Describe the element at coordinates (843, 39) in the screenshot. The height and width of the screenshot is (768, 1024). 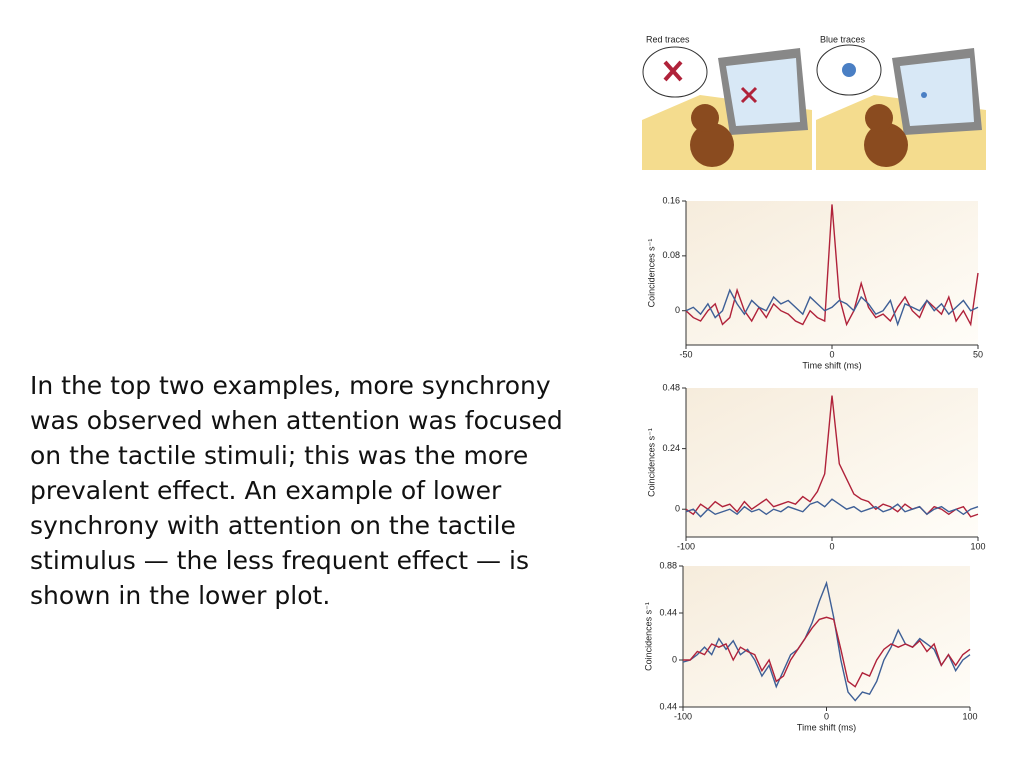
I see `illustration-label: Blue traces` at that location.